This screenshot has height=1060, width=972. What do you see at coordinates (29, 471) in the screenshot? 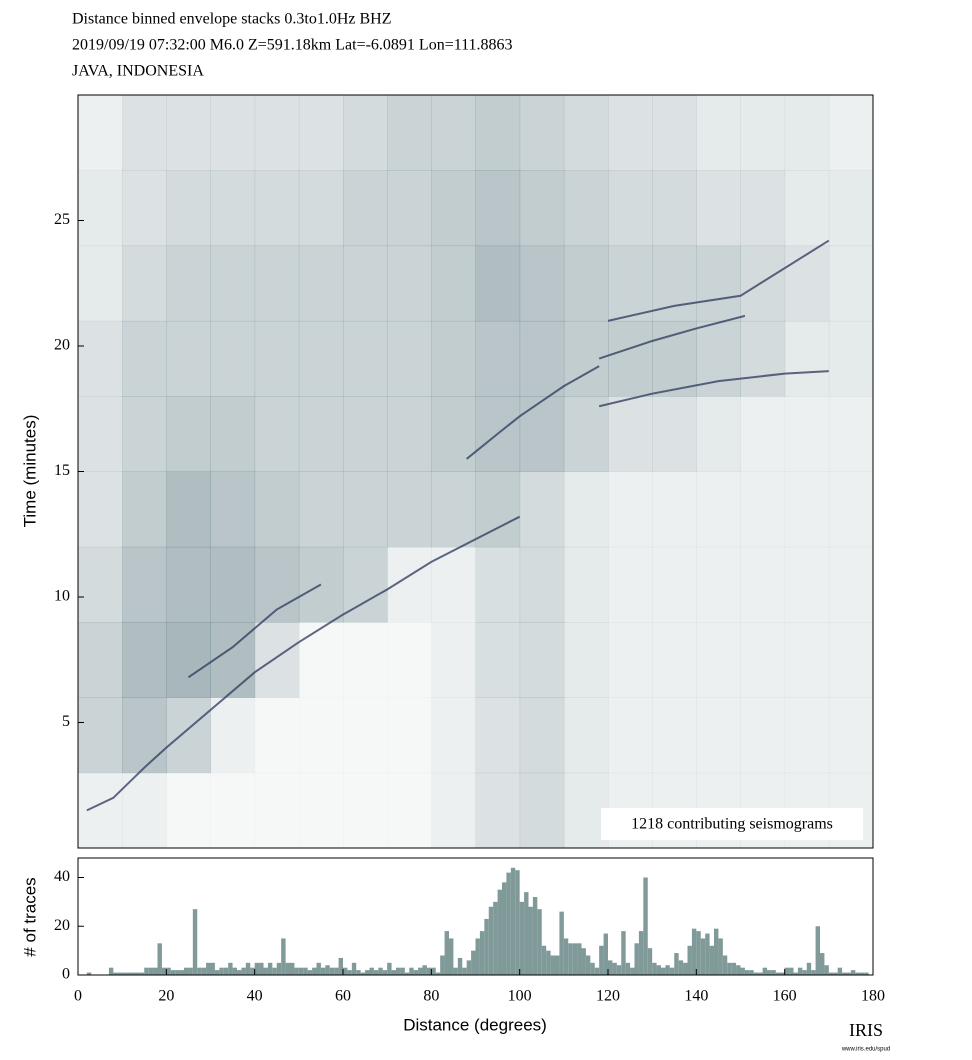
I see `y-axis-label: Time (minutes)` at bounding box center [29, 471].